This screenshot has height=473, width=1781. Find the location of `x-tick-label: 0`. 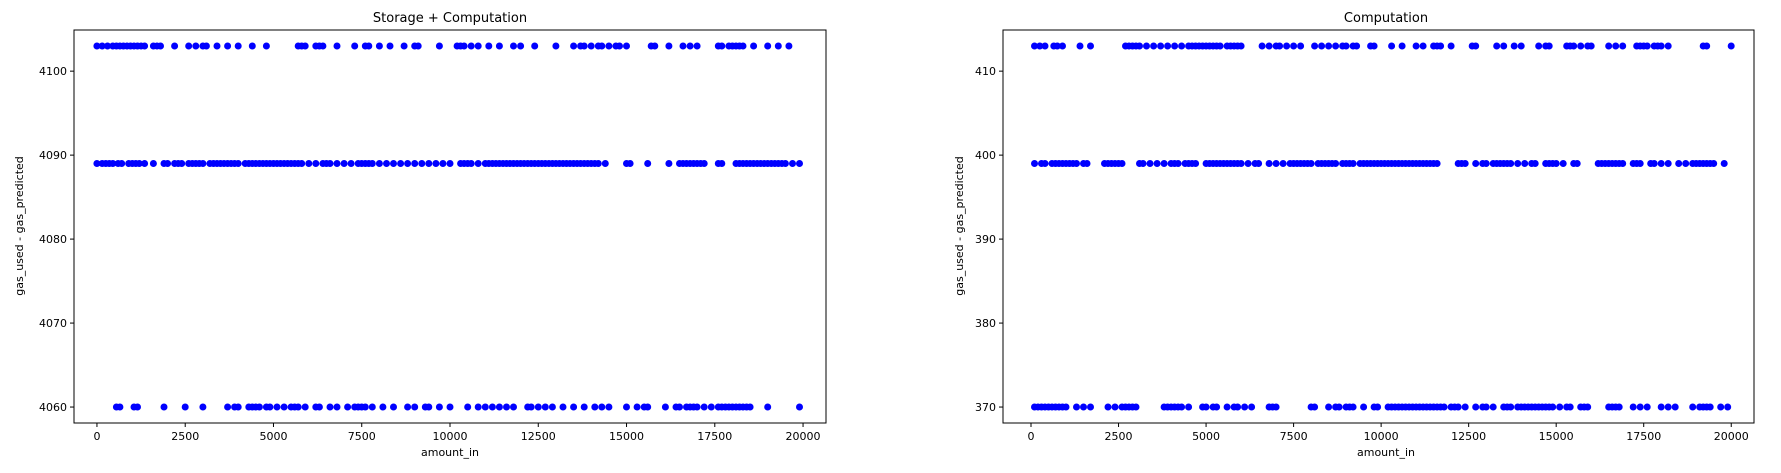

x-tick-label: 0 is located at coordinates (96, 436).